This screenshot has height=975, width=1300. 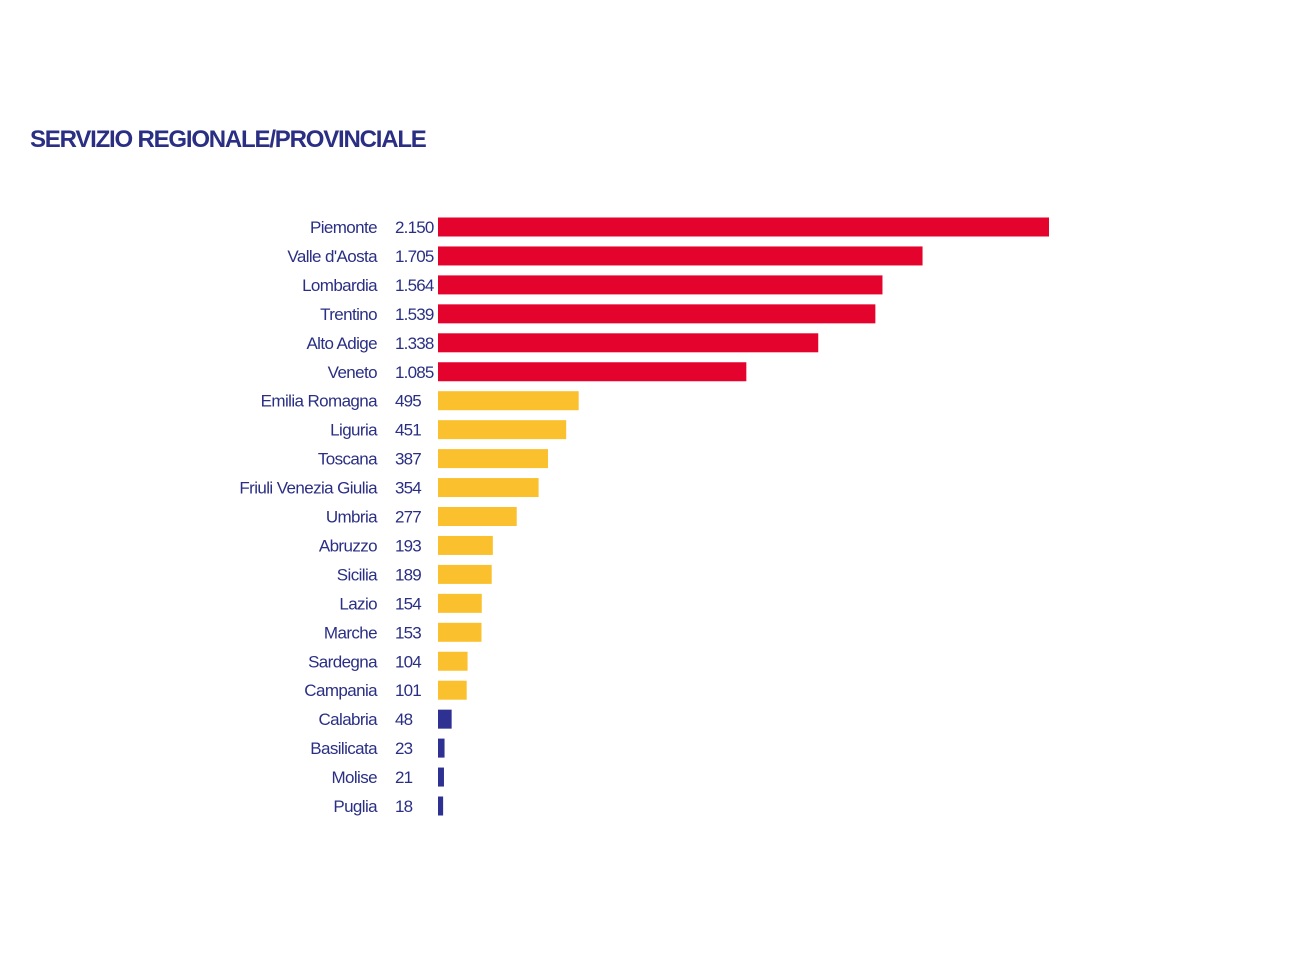 What do you see at coordinates (348, 719) in the screenshot?
I see `category-label: Calabria` at bounding box center [348, 719].